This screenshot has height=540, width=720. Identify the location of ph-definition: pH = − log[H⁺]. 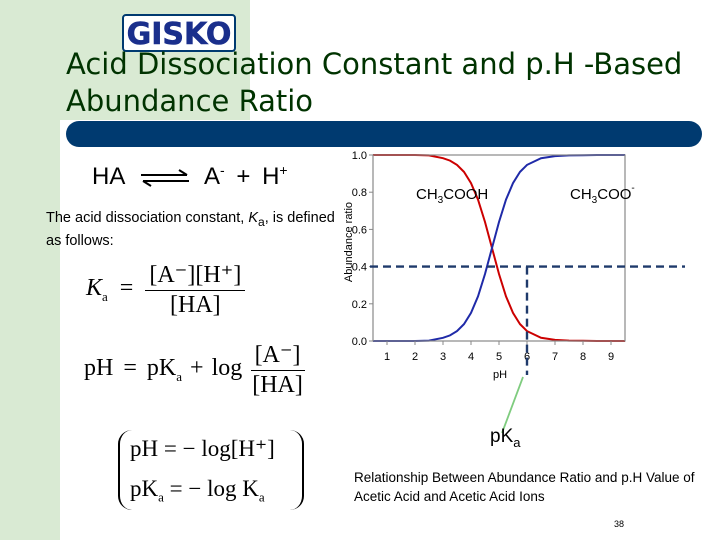
(202, 448).